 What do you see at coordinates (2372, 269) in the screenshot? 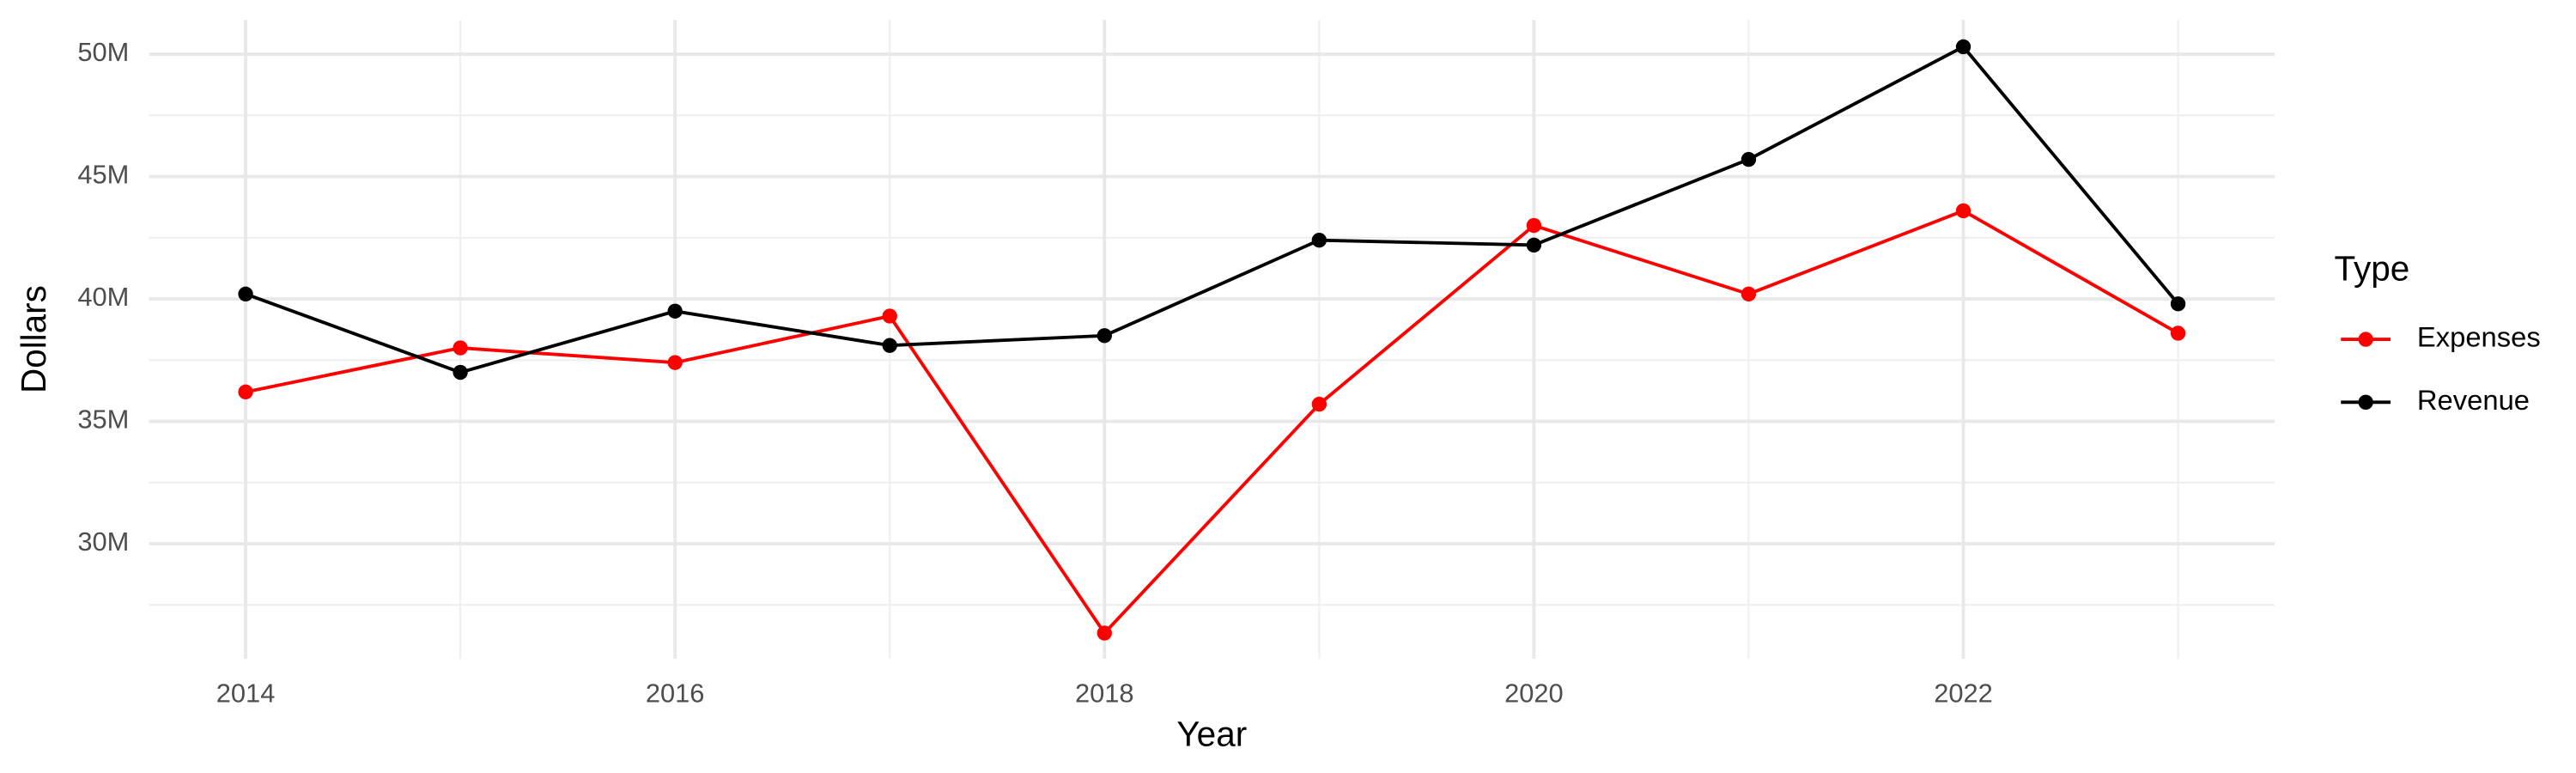
I see `legend-title: Type` at bounding box center [2372, 269].